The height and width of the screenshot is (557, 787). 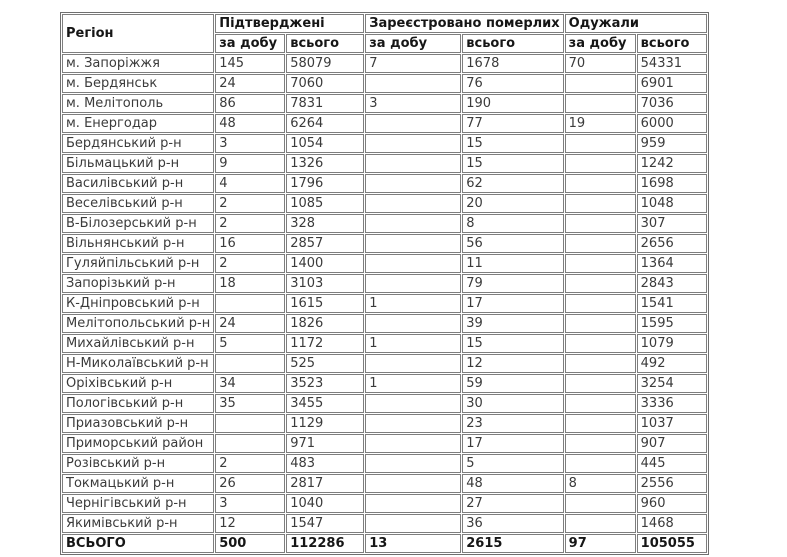 I want to click on table-row: Розівський р-н 2 483 5 445, so click(x=384, y=463).